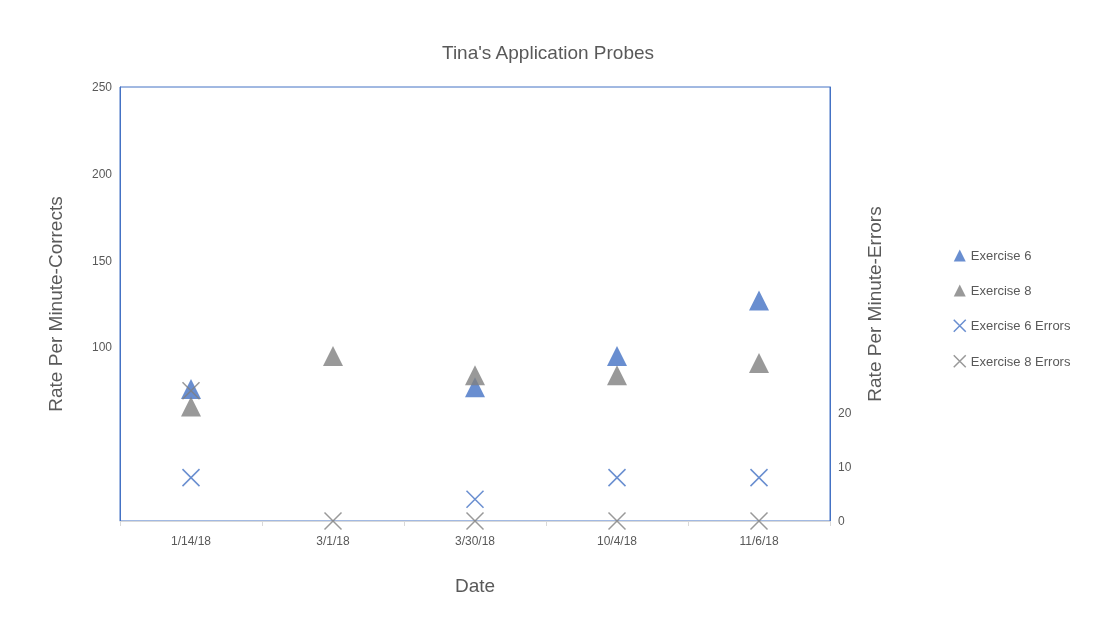  Describe the element at coordinates (845, 466) in the screenshot. I see `y2-tick-label: 10` at that location.